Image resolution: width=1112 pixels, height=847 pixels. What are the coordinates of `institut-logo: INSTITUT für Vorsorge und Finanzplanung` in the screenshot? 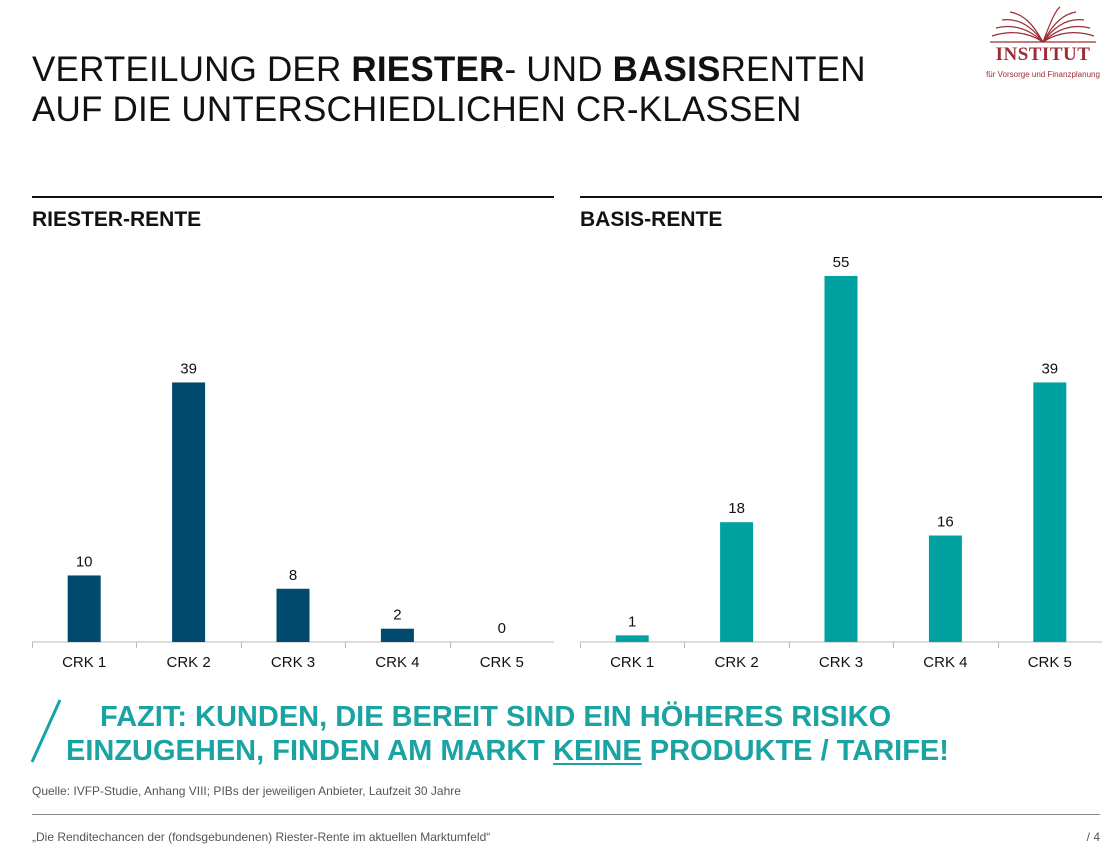 It's located at (1043, 46).